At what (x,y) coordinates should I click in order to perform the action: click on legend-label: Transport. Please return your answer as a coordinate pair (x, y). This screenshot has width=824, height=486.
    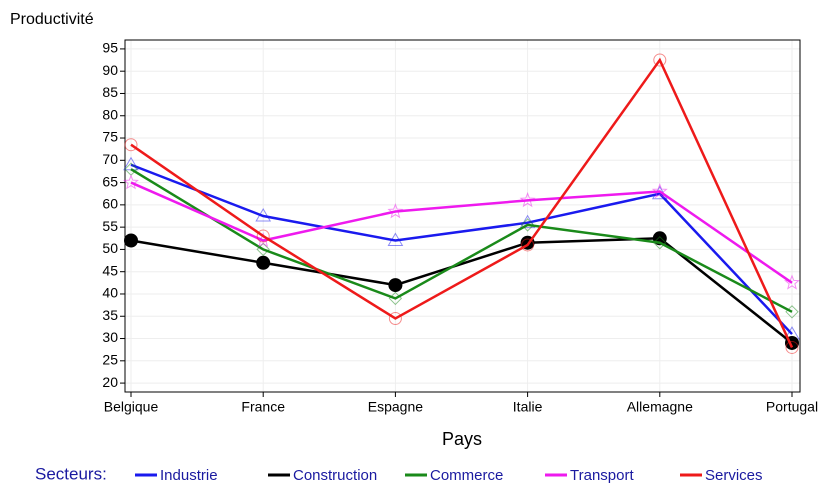
    Looking at the image, I should click on (602, 475).